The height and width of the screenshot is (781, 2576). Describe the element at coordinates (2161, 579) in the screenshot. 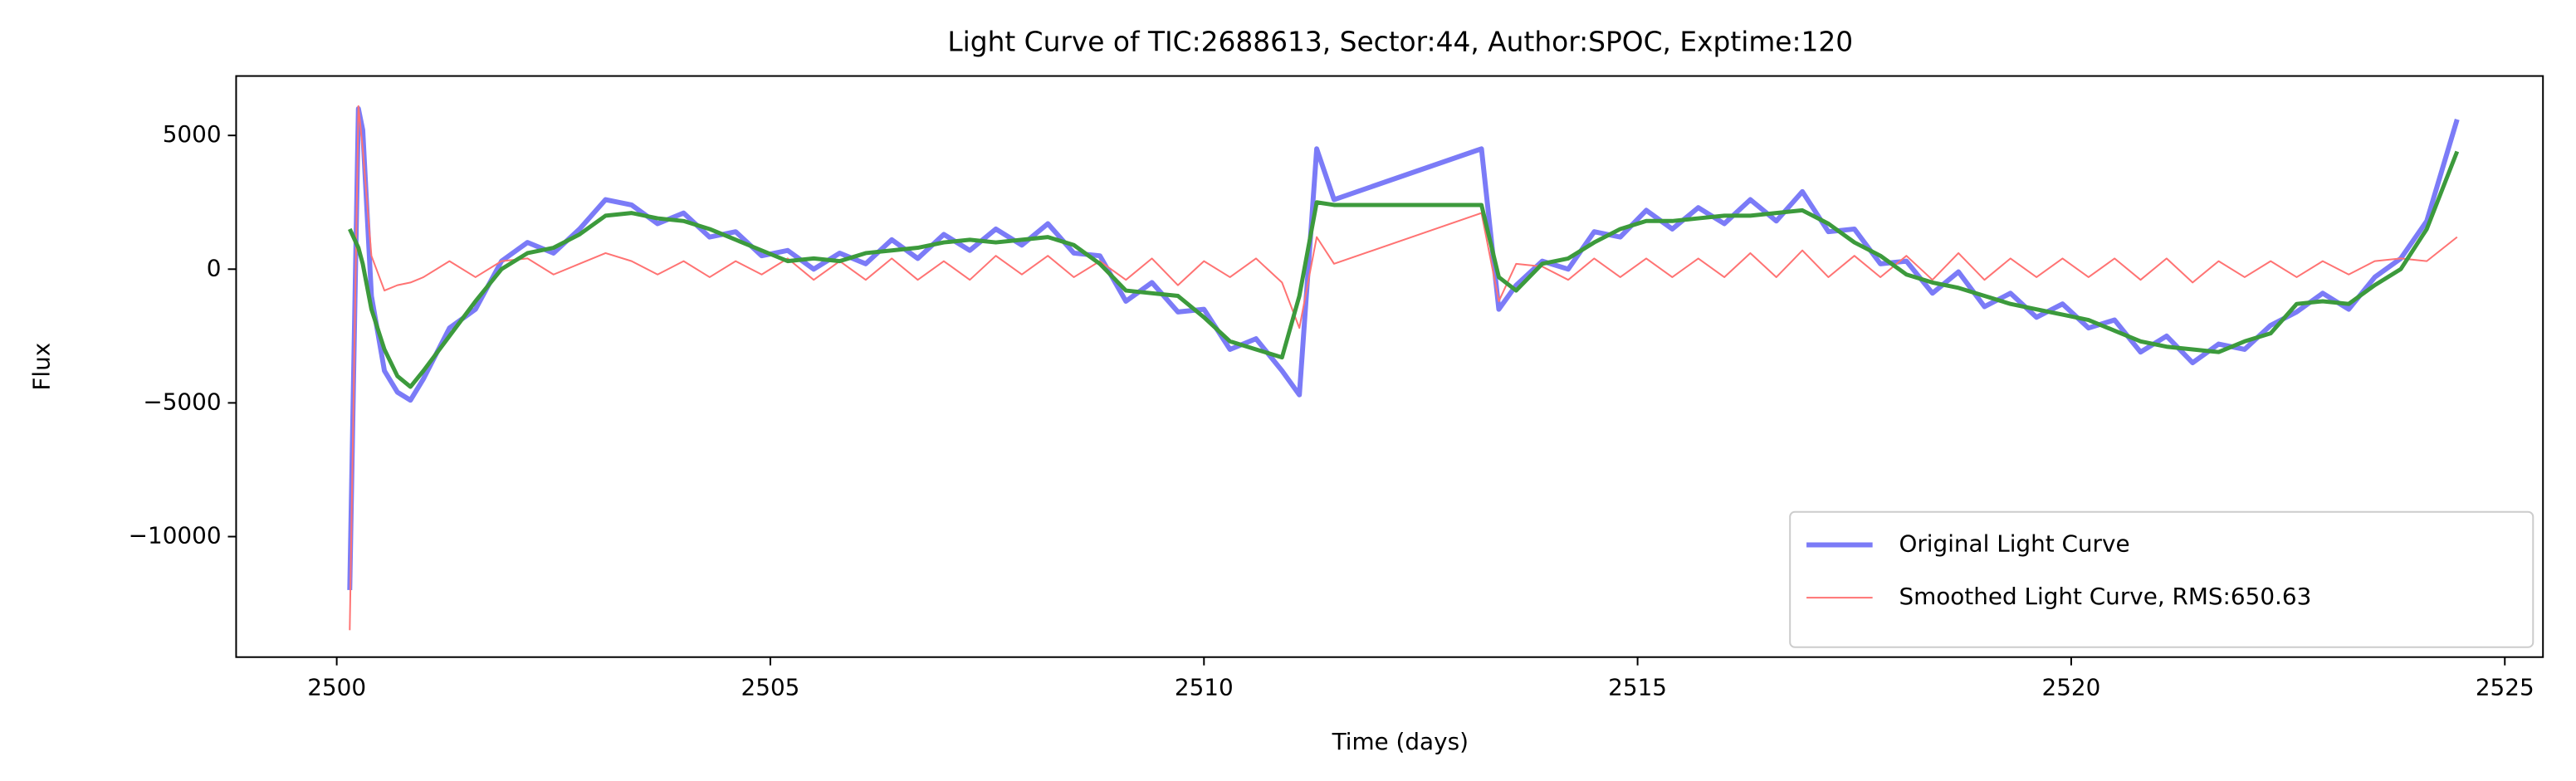

I see `legend-box` at that location.